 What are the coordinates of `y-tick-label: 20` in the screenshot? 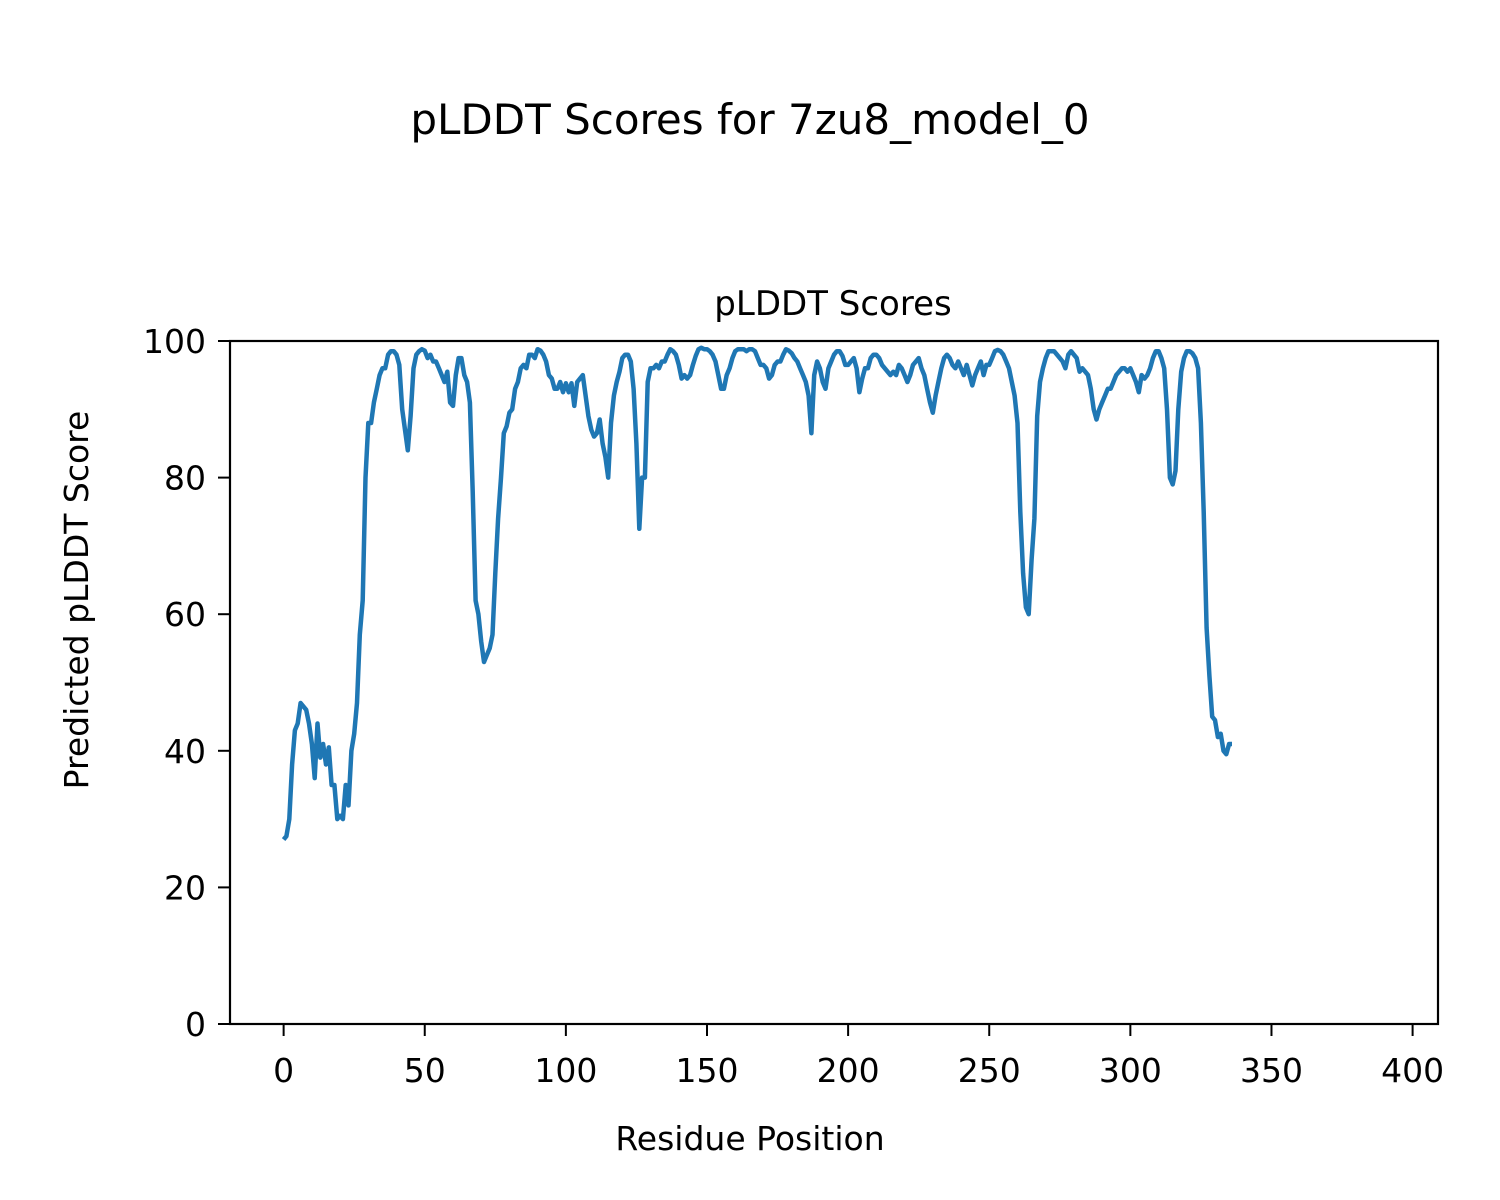 It's located at (185, 887).